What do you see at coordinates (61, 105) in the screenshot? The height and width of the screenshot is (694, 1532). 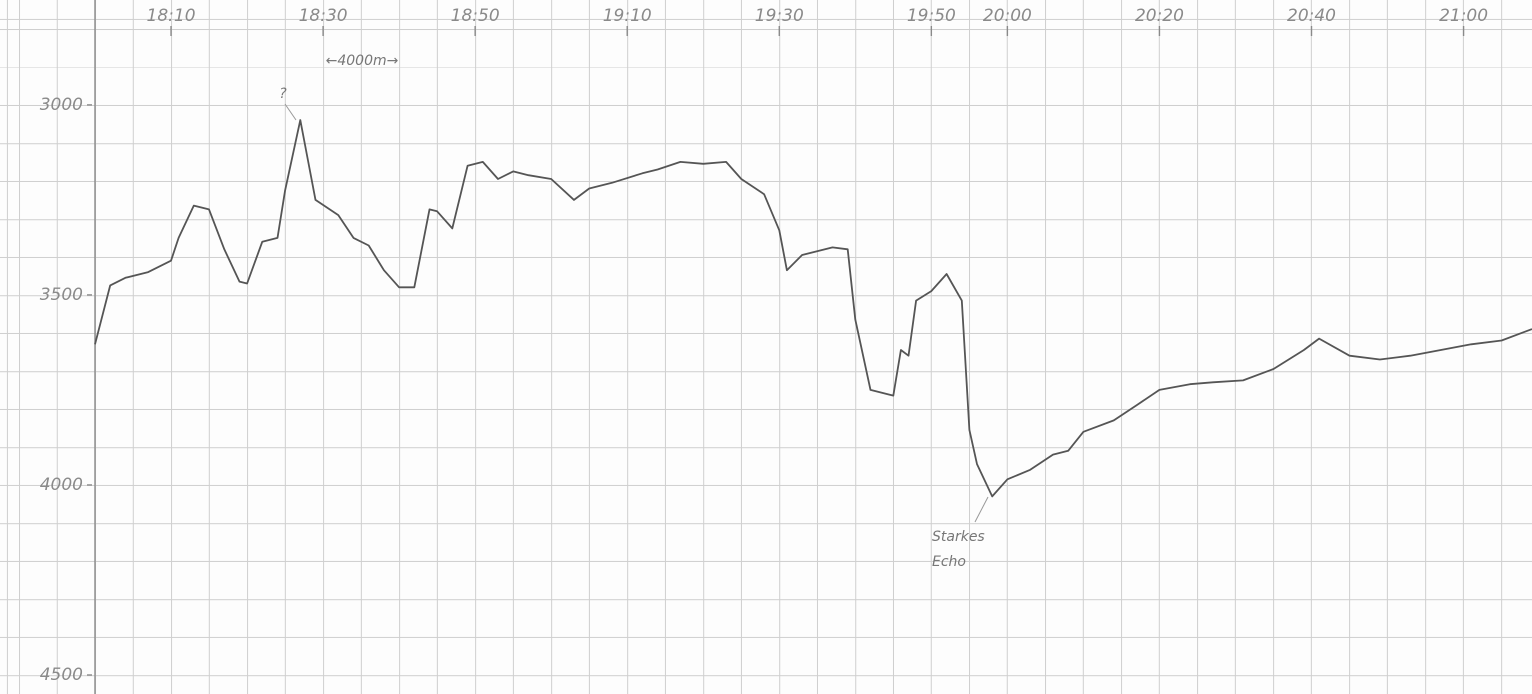 I see `y-tick-label: 3000` at bounding box center [61, 105].